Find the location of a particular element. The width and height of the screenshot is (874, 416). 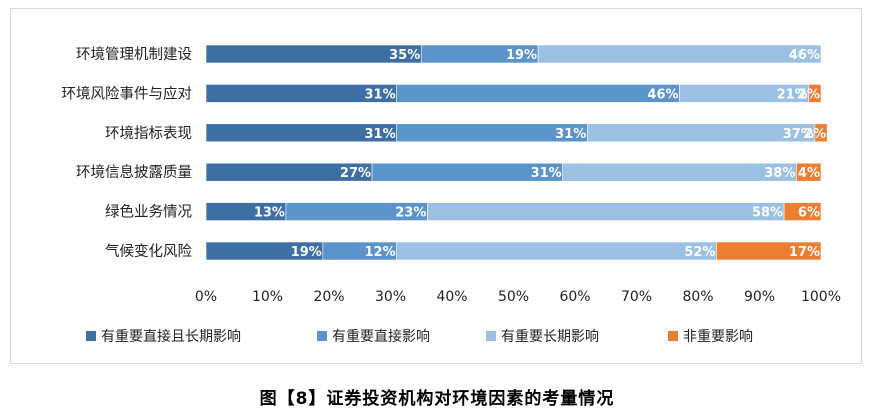

legend: 有重要直接且长期影响 有重要直接影响 有重要长期影响 非重要影响 is located at coordinates (419, 336).